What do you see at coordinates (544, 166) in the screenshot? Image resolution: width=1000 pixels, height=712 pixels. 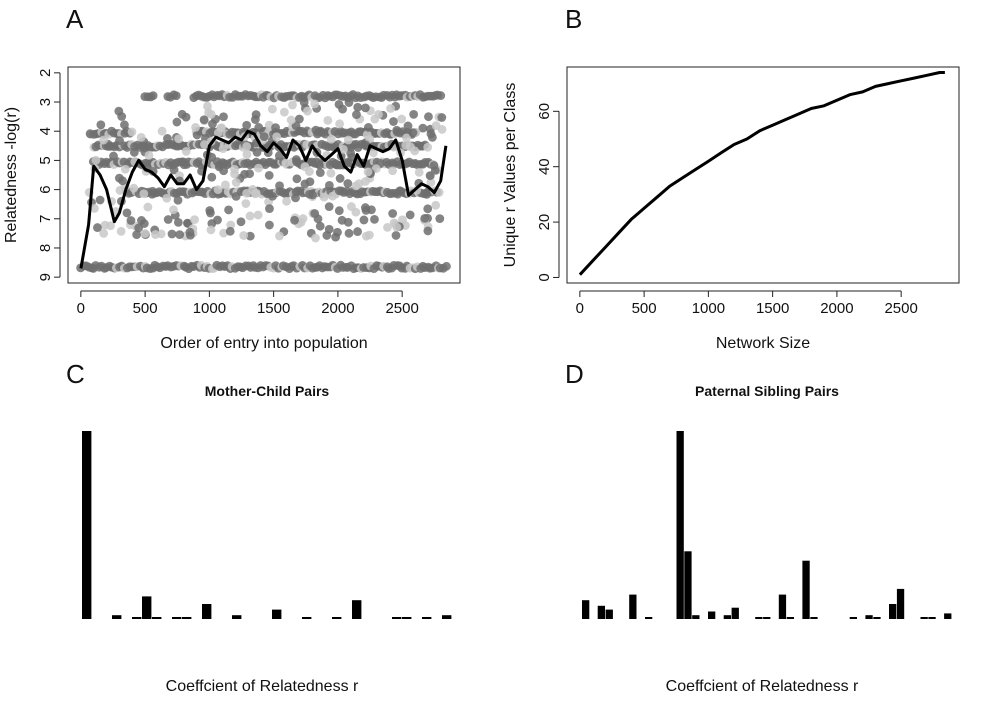 I see `panel-b-y-tick-label: 40` at bounding box center [544, 166].